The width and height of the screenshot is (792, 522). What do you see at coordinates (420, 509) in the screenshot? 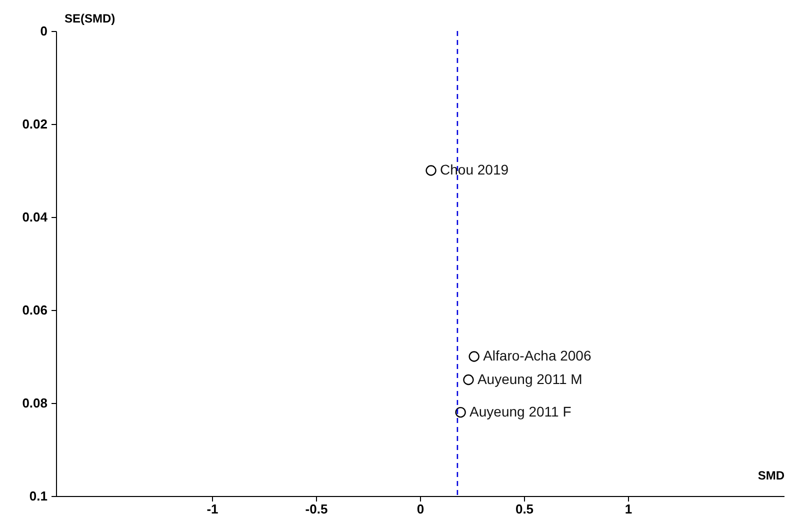
I see `x-tick-label: 0` at bounding box center [420, 509].